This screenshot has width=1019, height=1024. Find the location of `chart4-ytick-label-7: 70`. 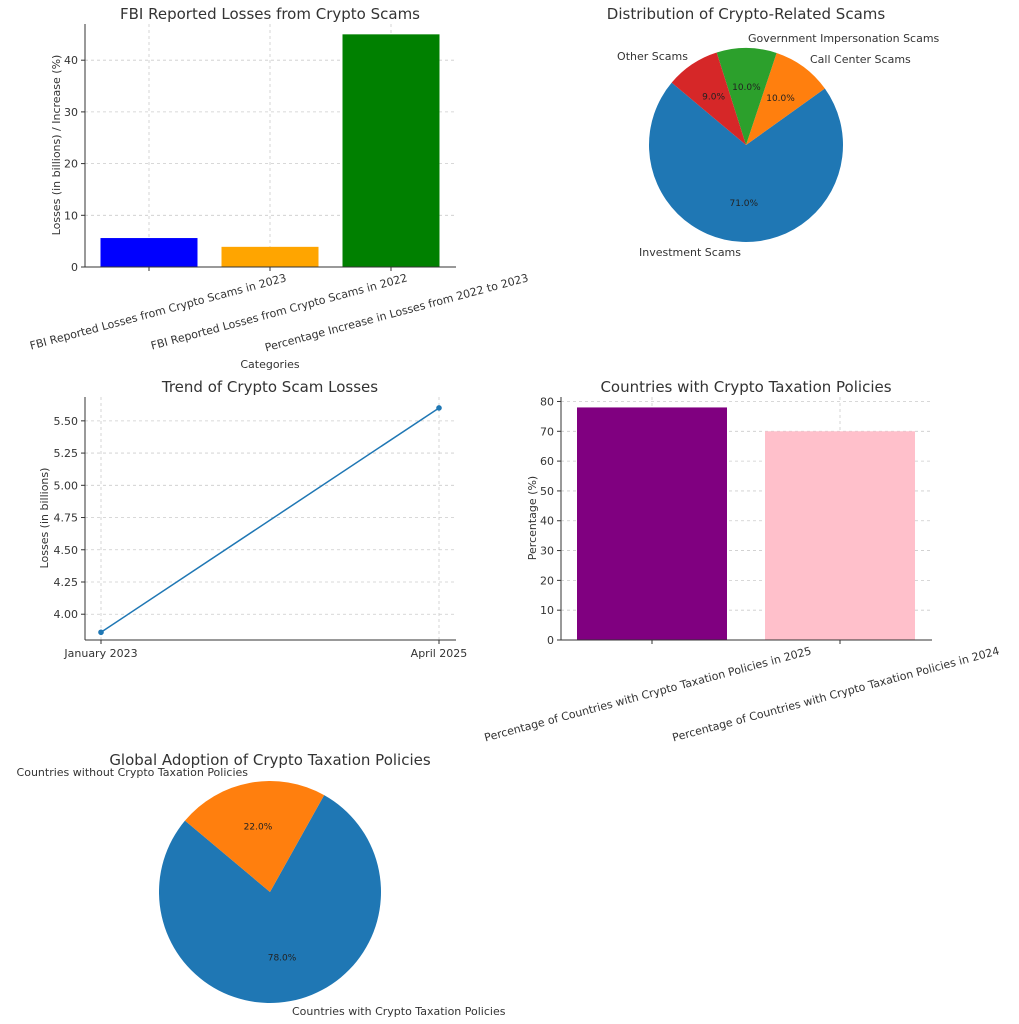

chart4-ytick-label-7: 70 is located at coordinates (547, 431).